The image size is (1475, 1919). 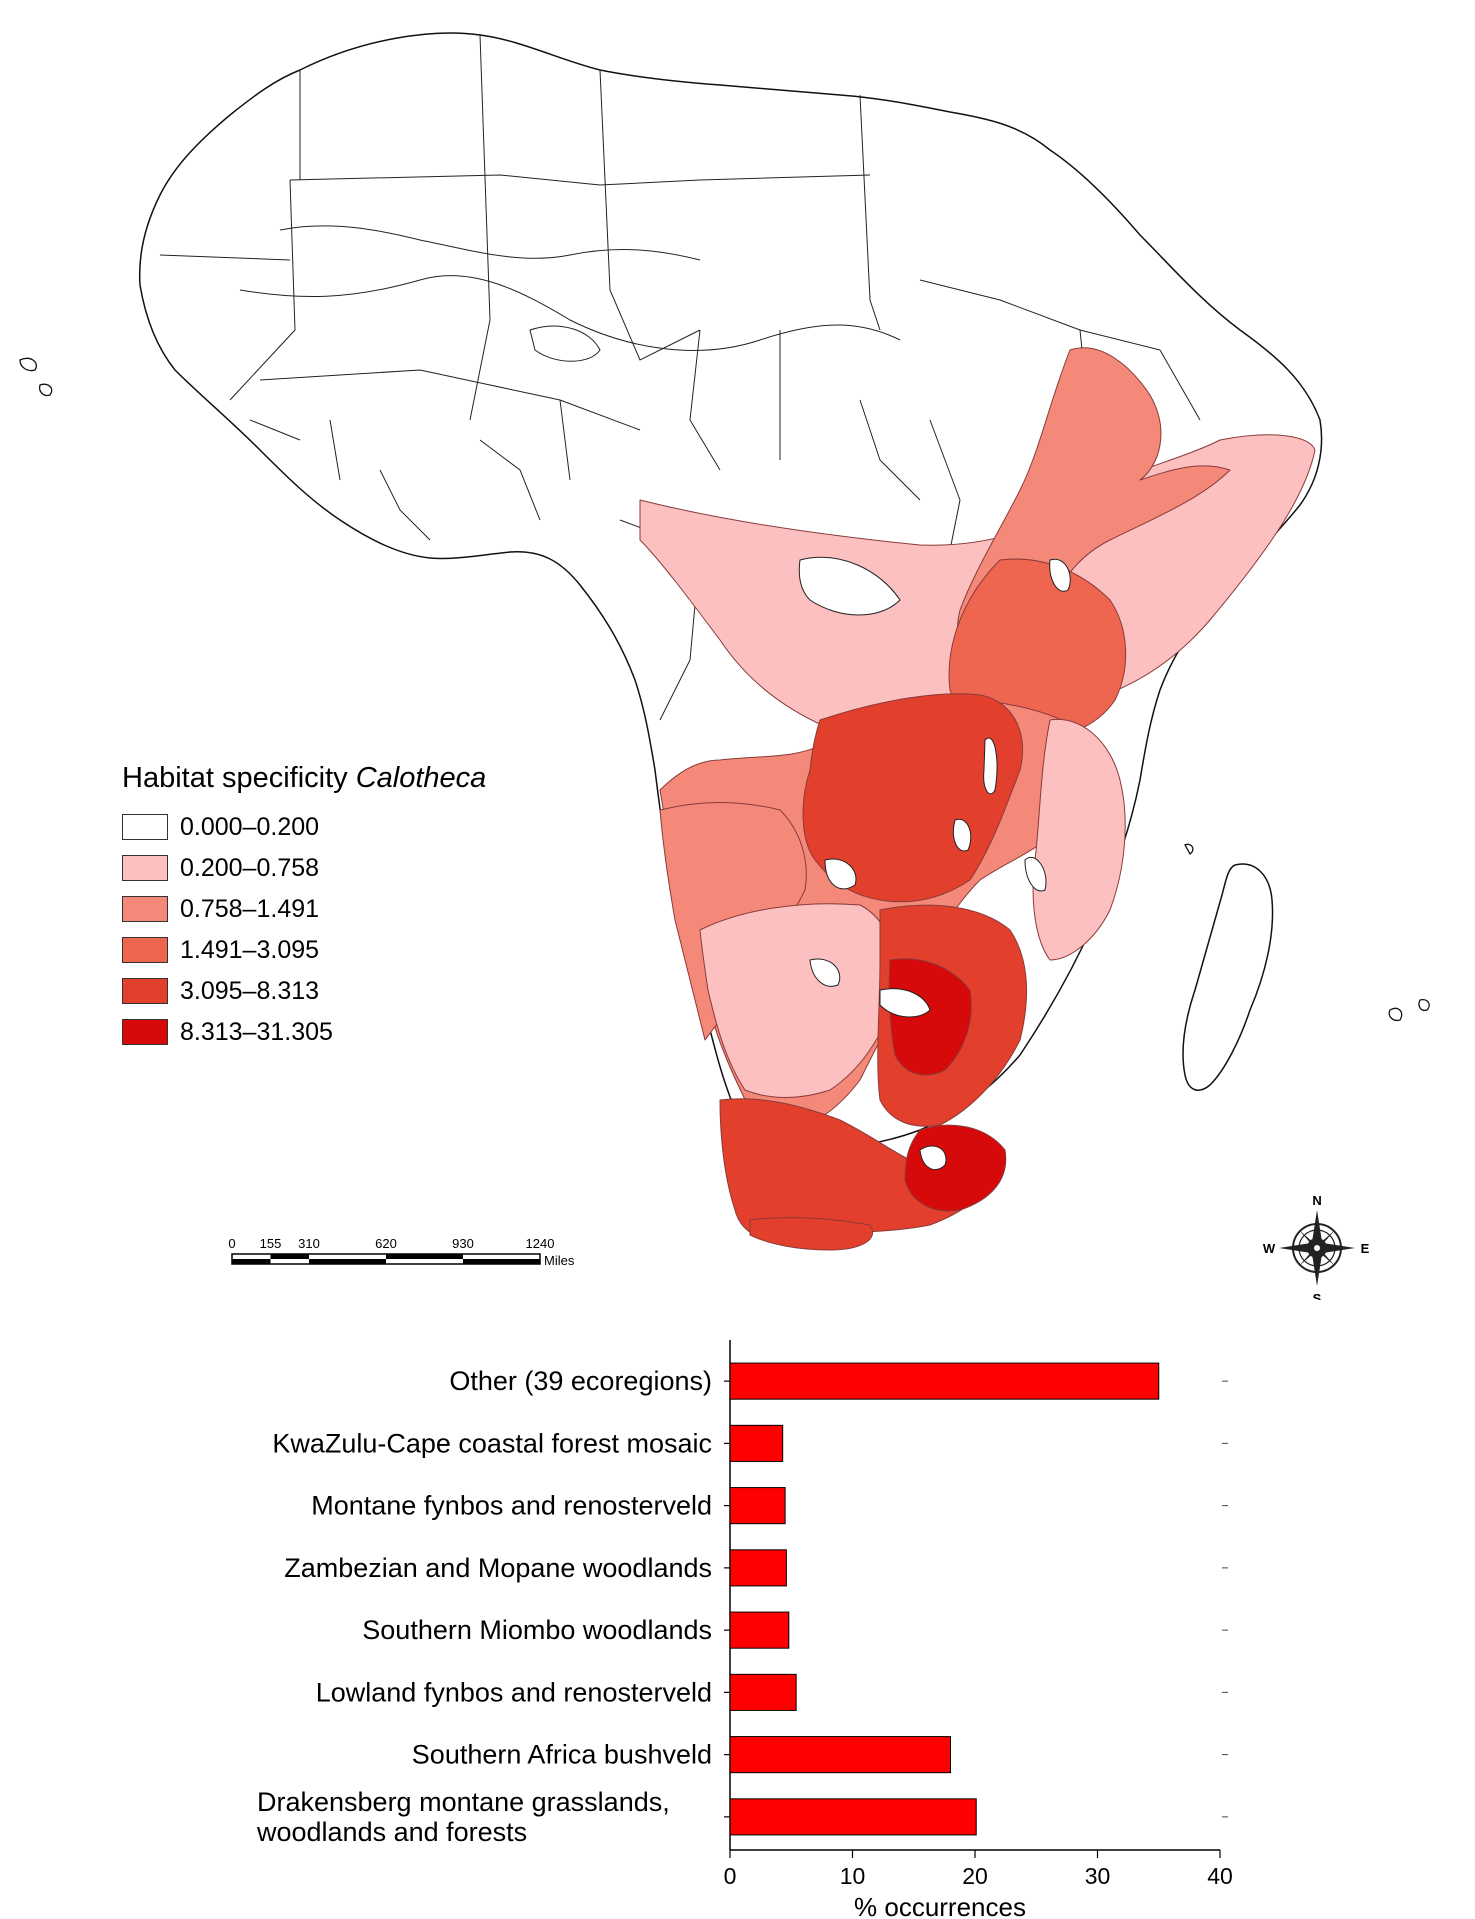 What do you see at coordinates (540, 1243) in the screenshot?
I see `scale-bar-tick-label: 1240` at bounding box center [540, 1243].